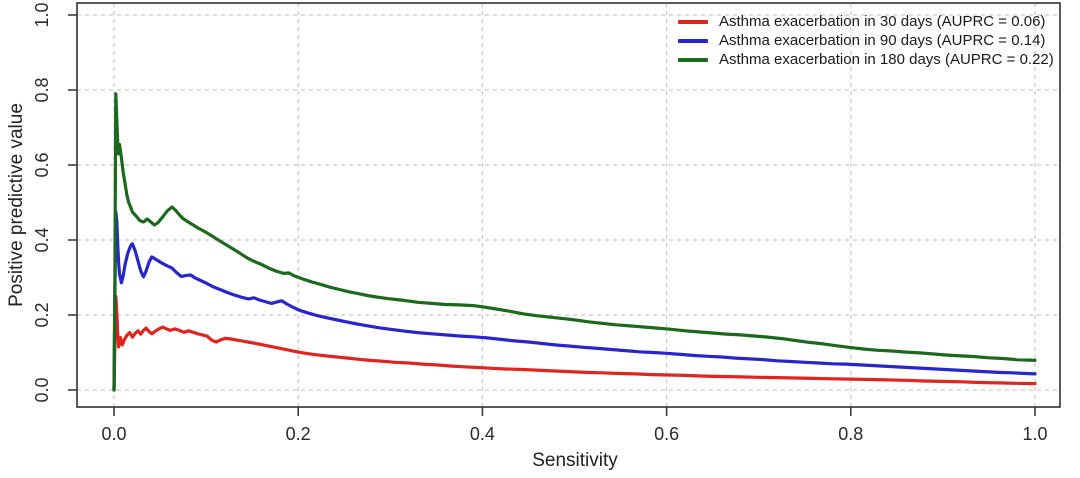 The image size is (1080, 478). I want to click on legend-line-swatch-red, so click(693, 21).